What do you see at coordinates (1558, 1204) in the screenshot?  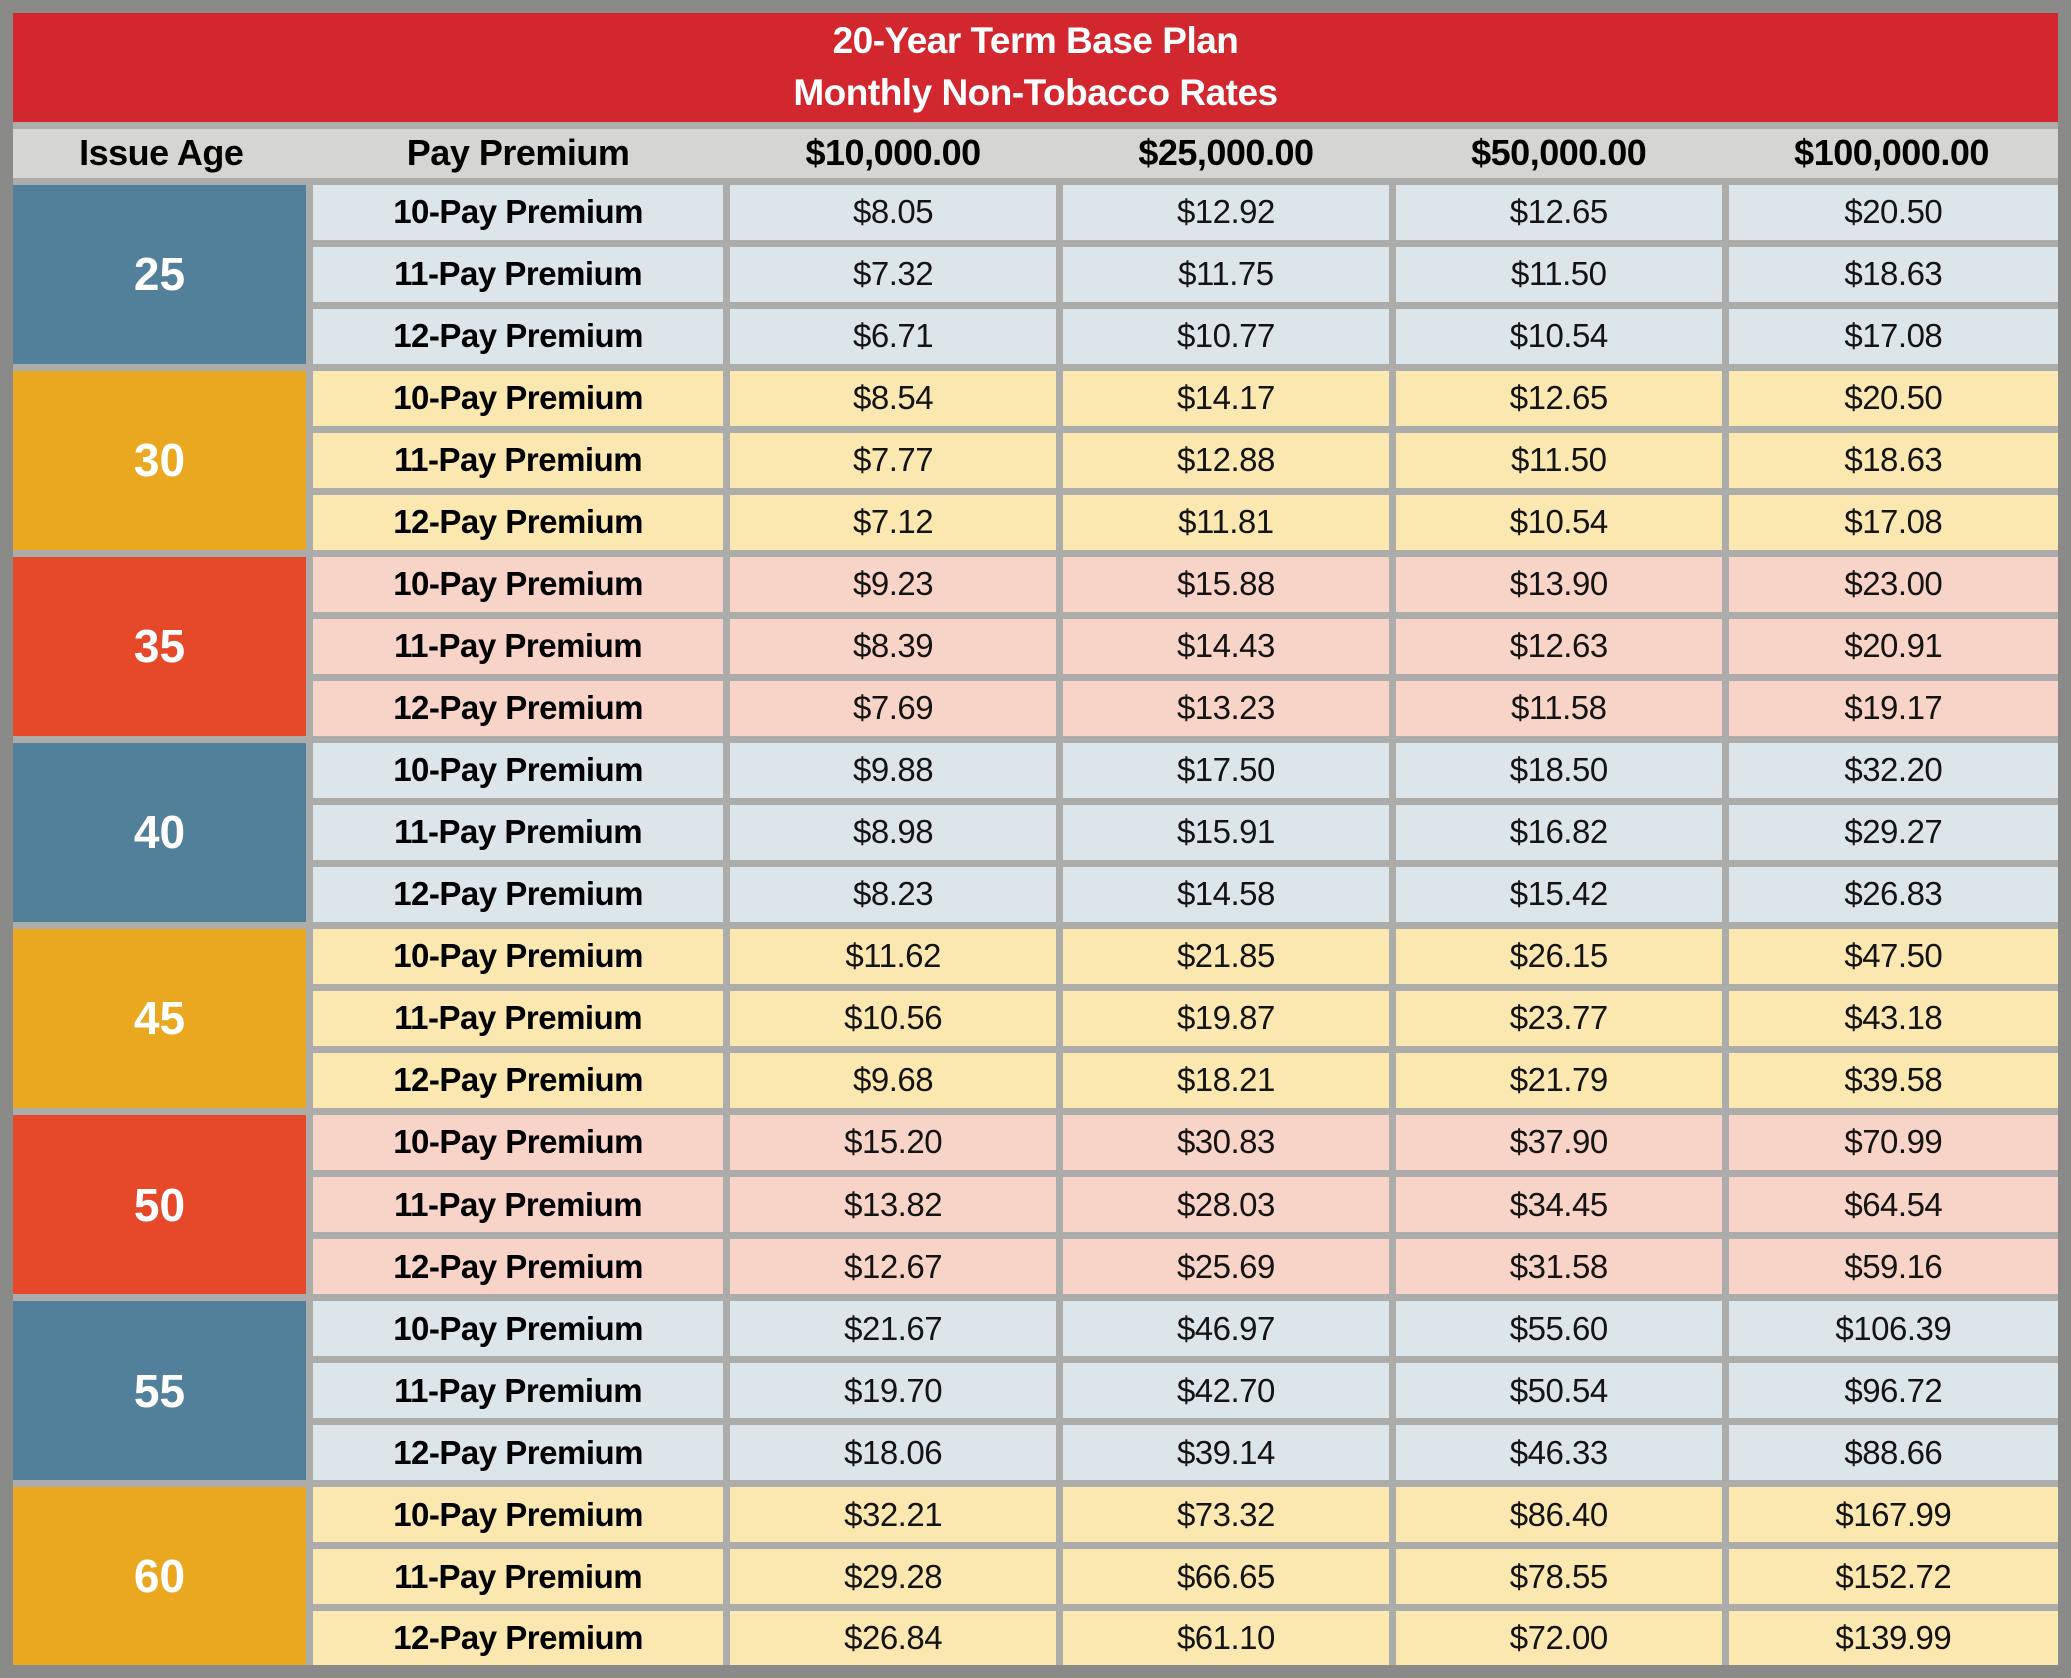 I see `rate-value-cell: $34.45` at bounding box center [1558, 1204].